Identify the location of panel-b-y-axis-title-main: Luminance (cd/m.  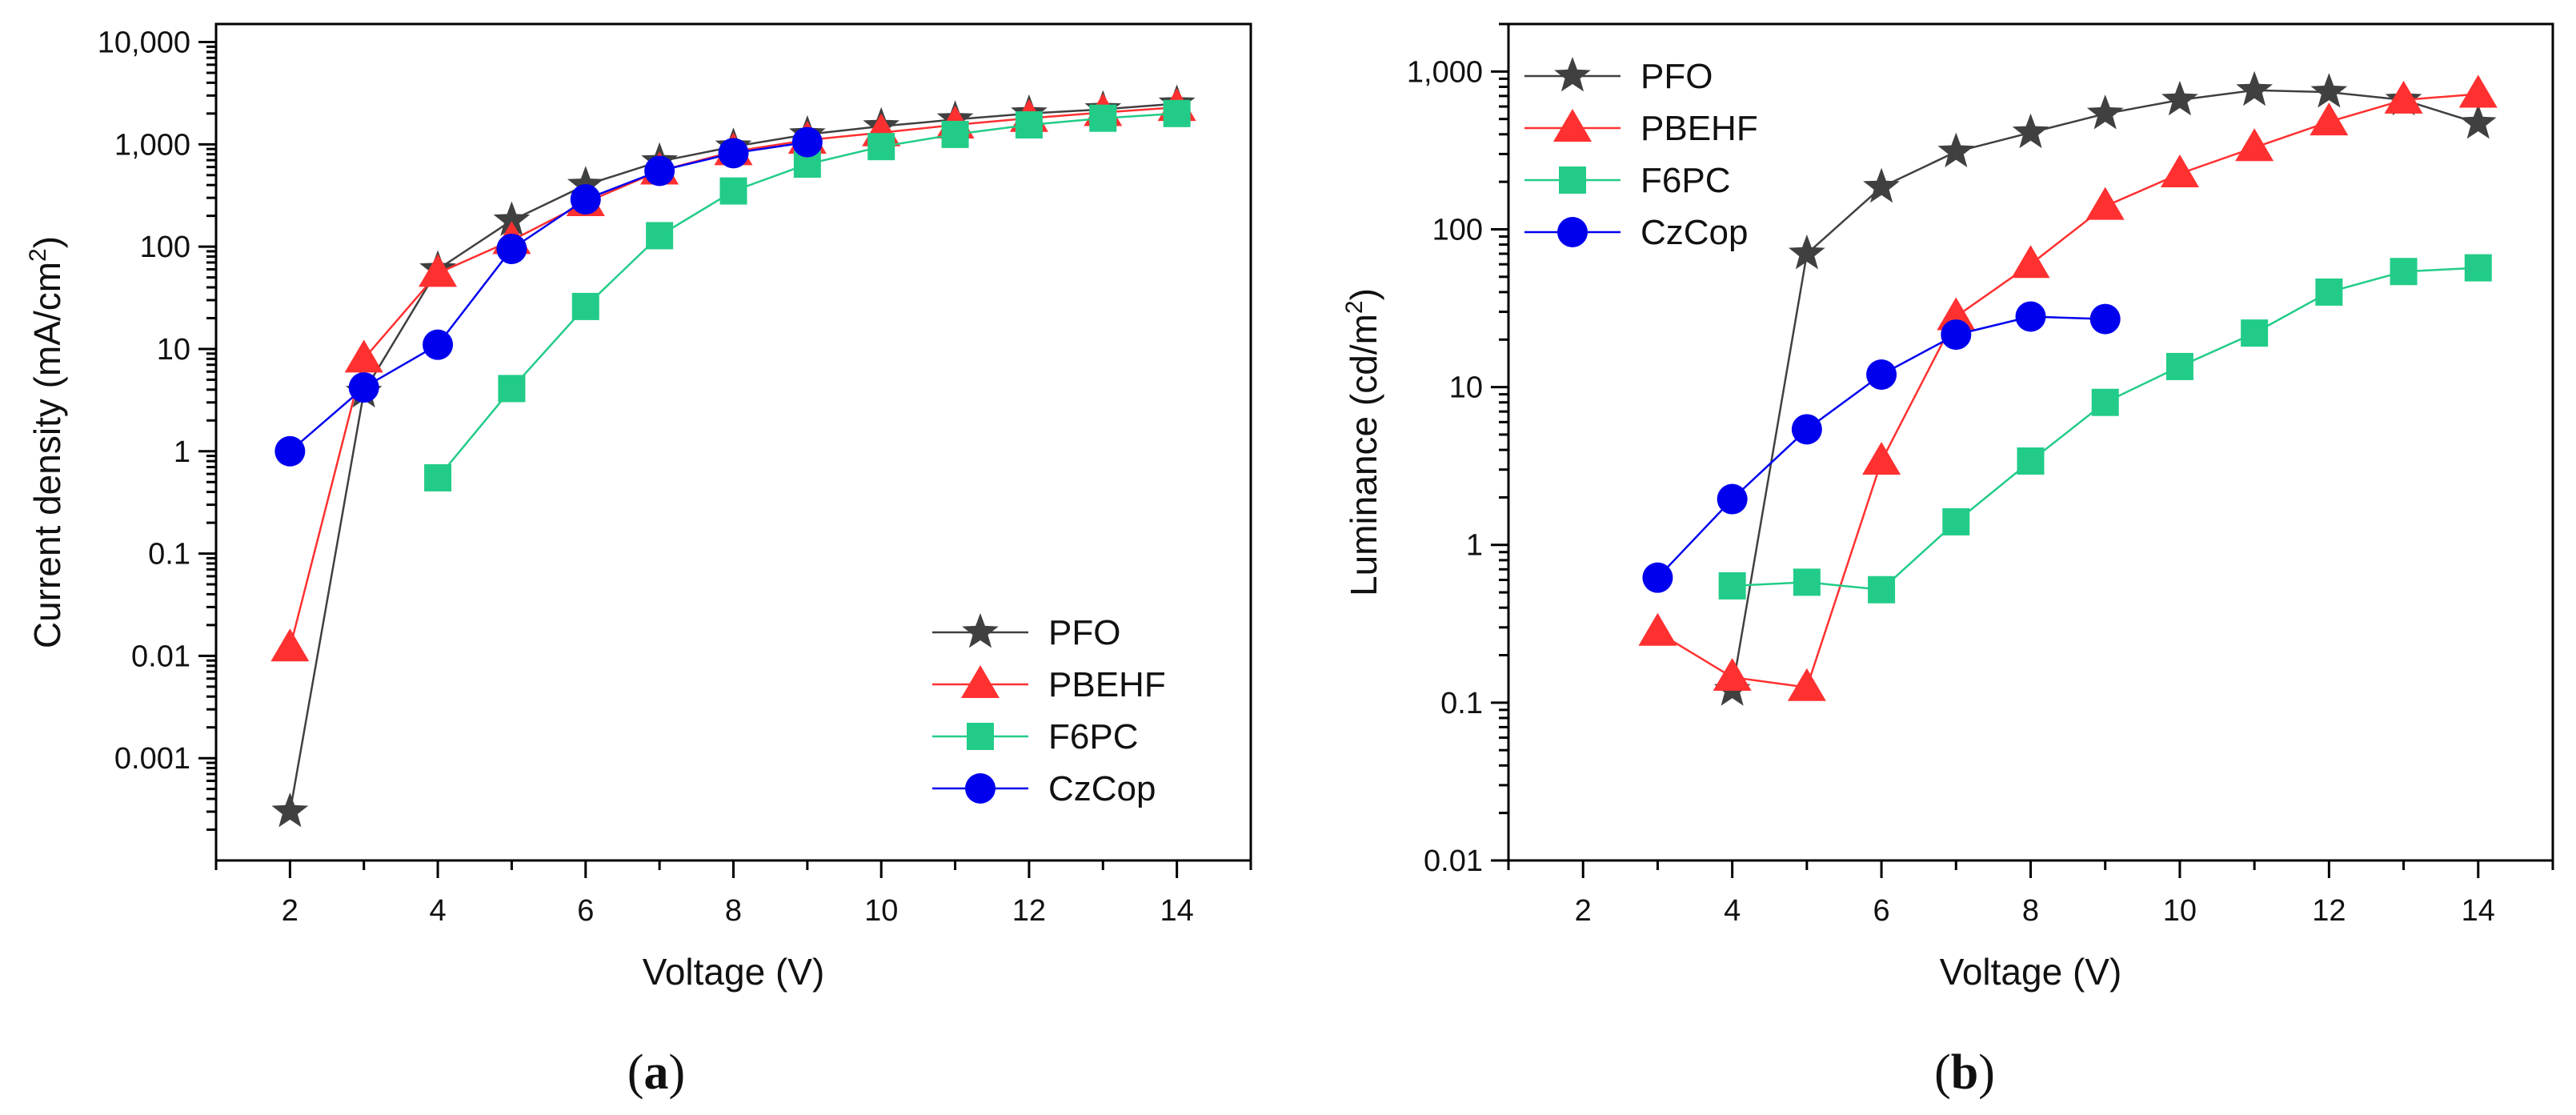
(1363, 455).